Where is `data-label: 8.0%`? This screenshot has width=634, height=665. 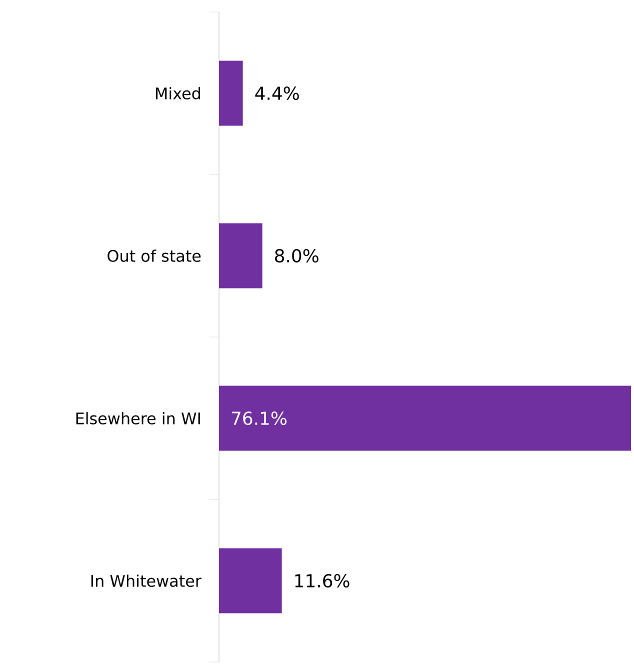 data-label: 8.0% is located at coordinates (296, 255).